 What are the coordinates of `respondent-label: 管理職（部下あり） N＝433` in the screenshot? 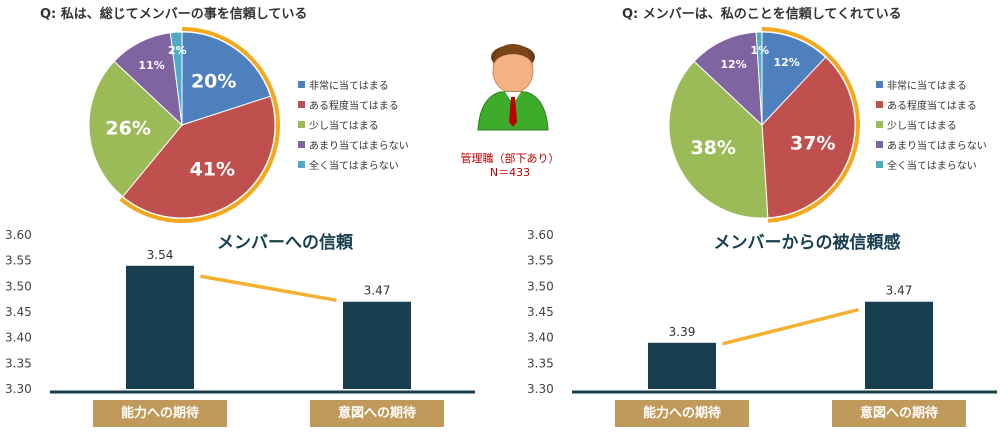 It's located at (510, 166).